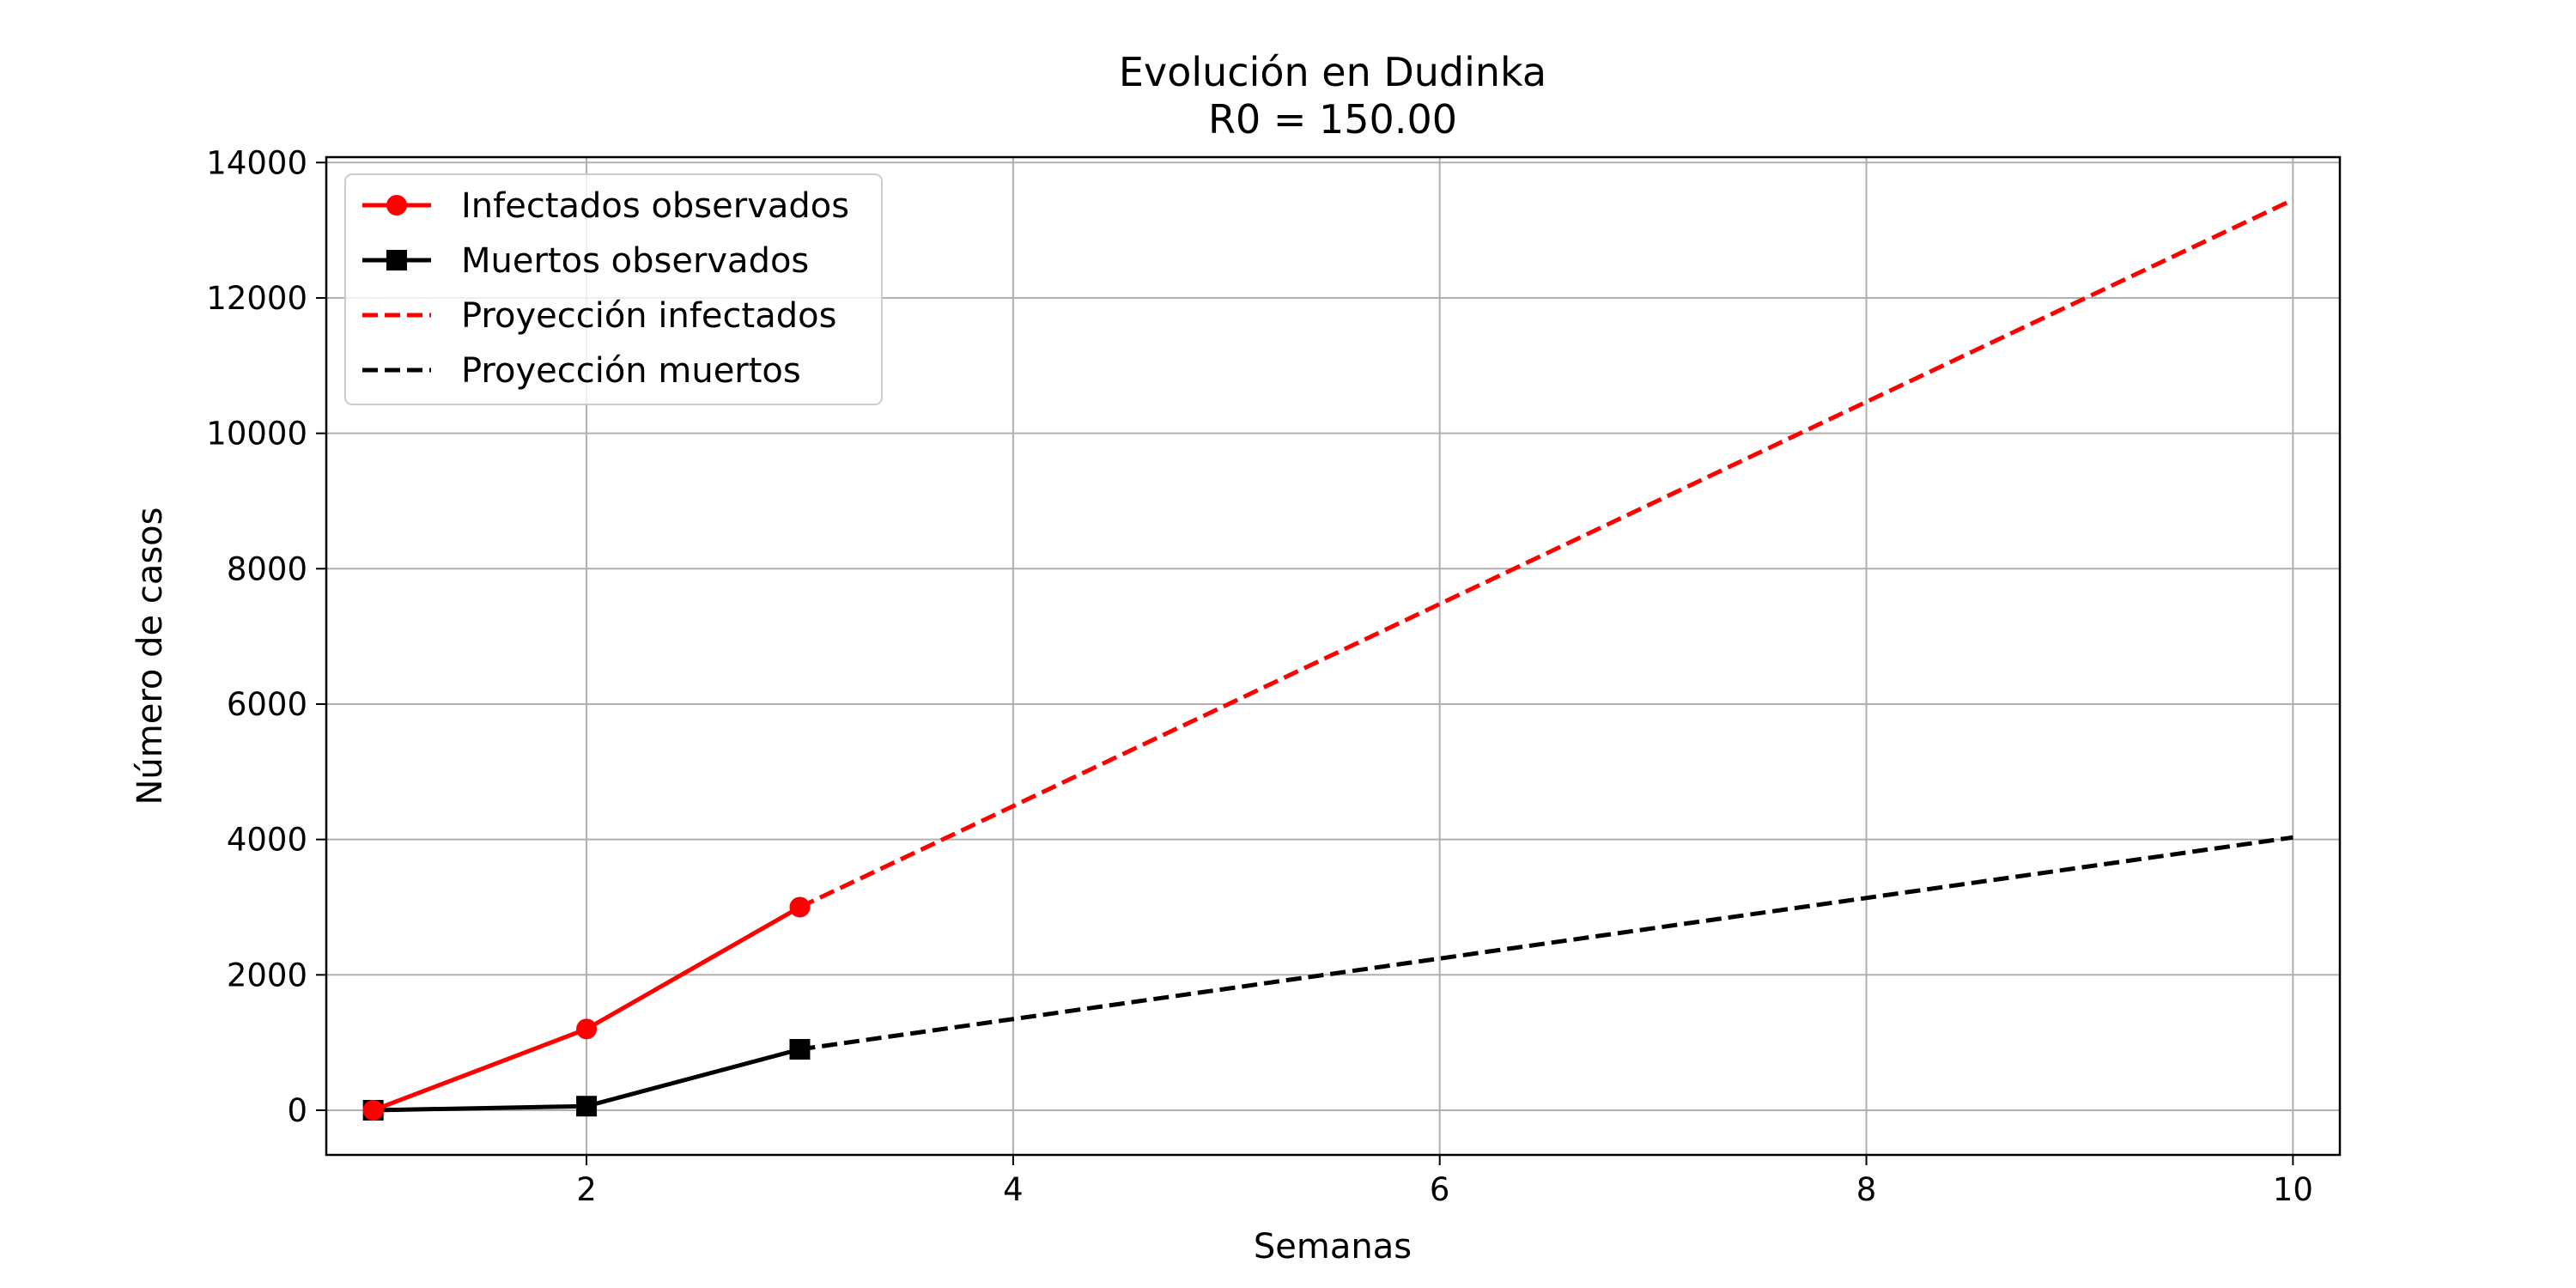 This screenshot has height=1288, width=2576. What do you see at coordinates (1013, 1189) in the screenshot?
I see `x-tick-label: 4` at bounding box center [1013, 1189].